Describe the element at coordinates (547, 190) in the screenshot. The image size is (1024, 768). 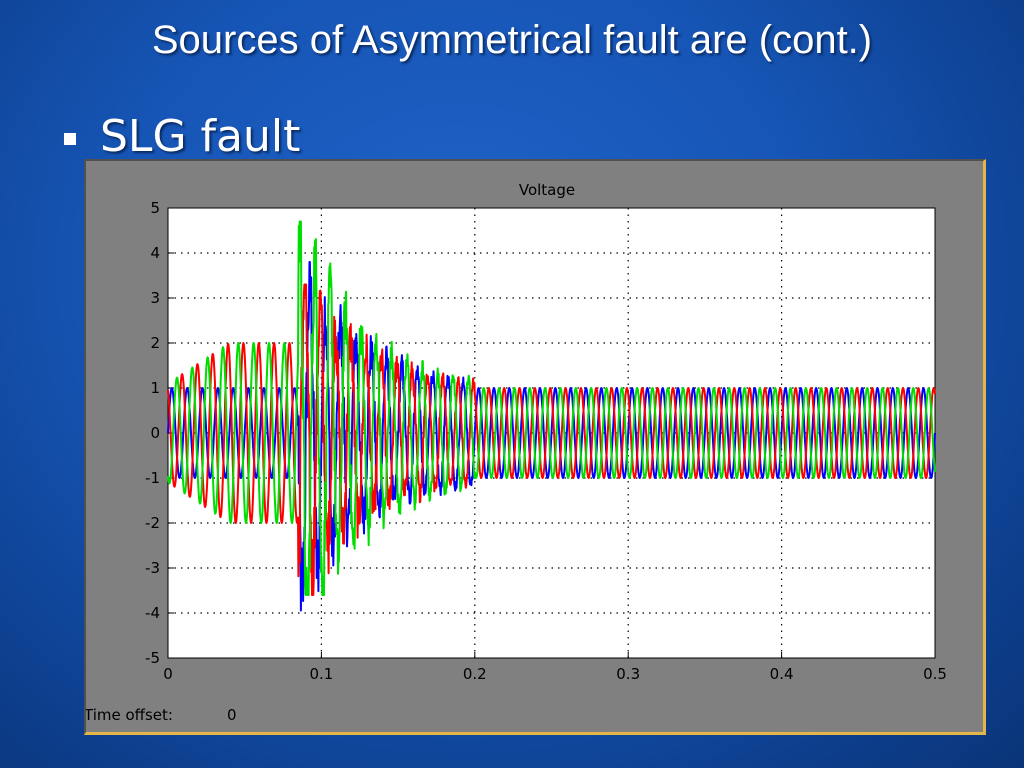
I see `chart-title: Voltage` at that location.